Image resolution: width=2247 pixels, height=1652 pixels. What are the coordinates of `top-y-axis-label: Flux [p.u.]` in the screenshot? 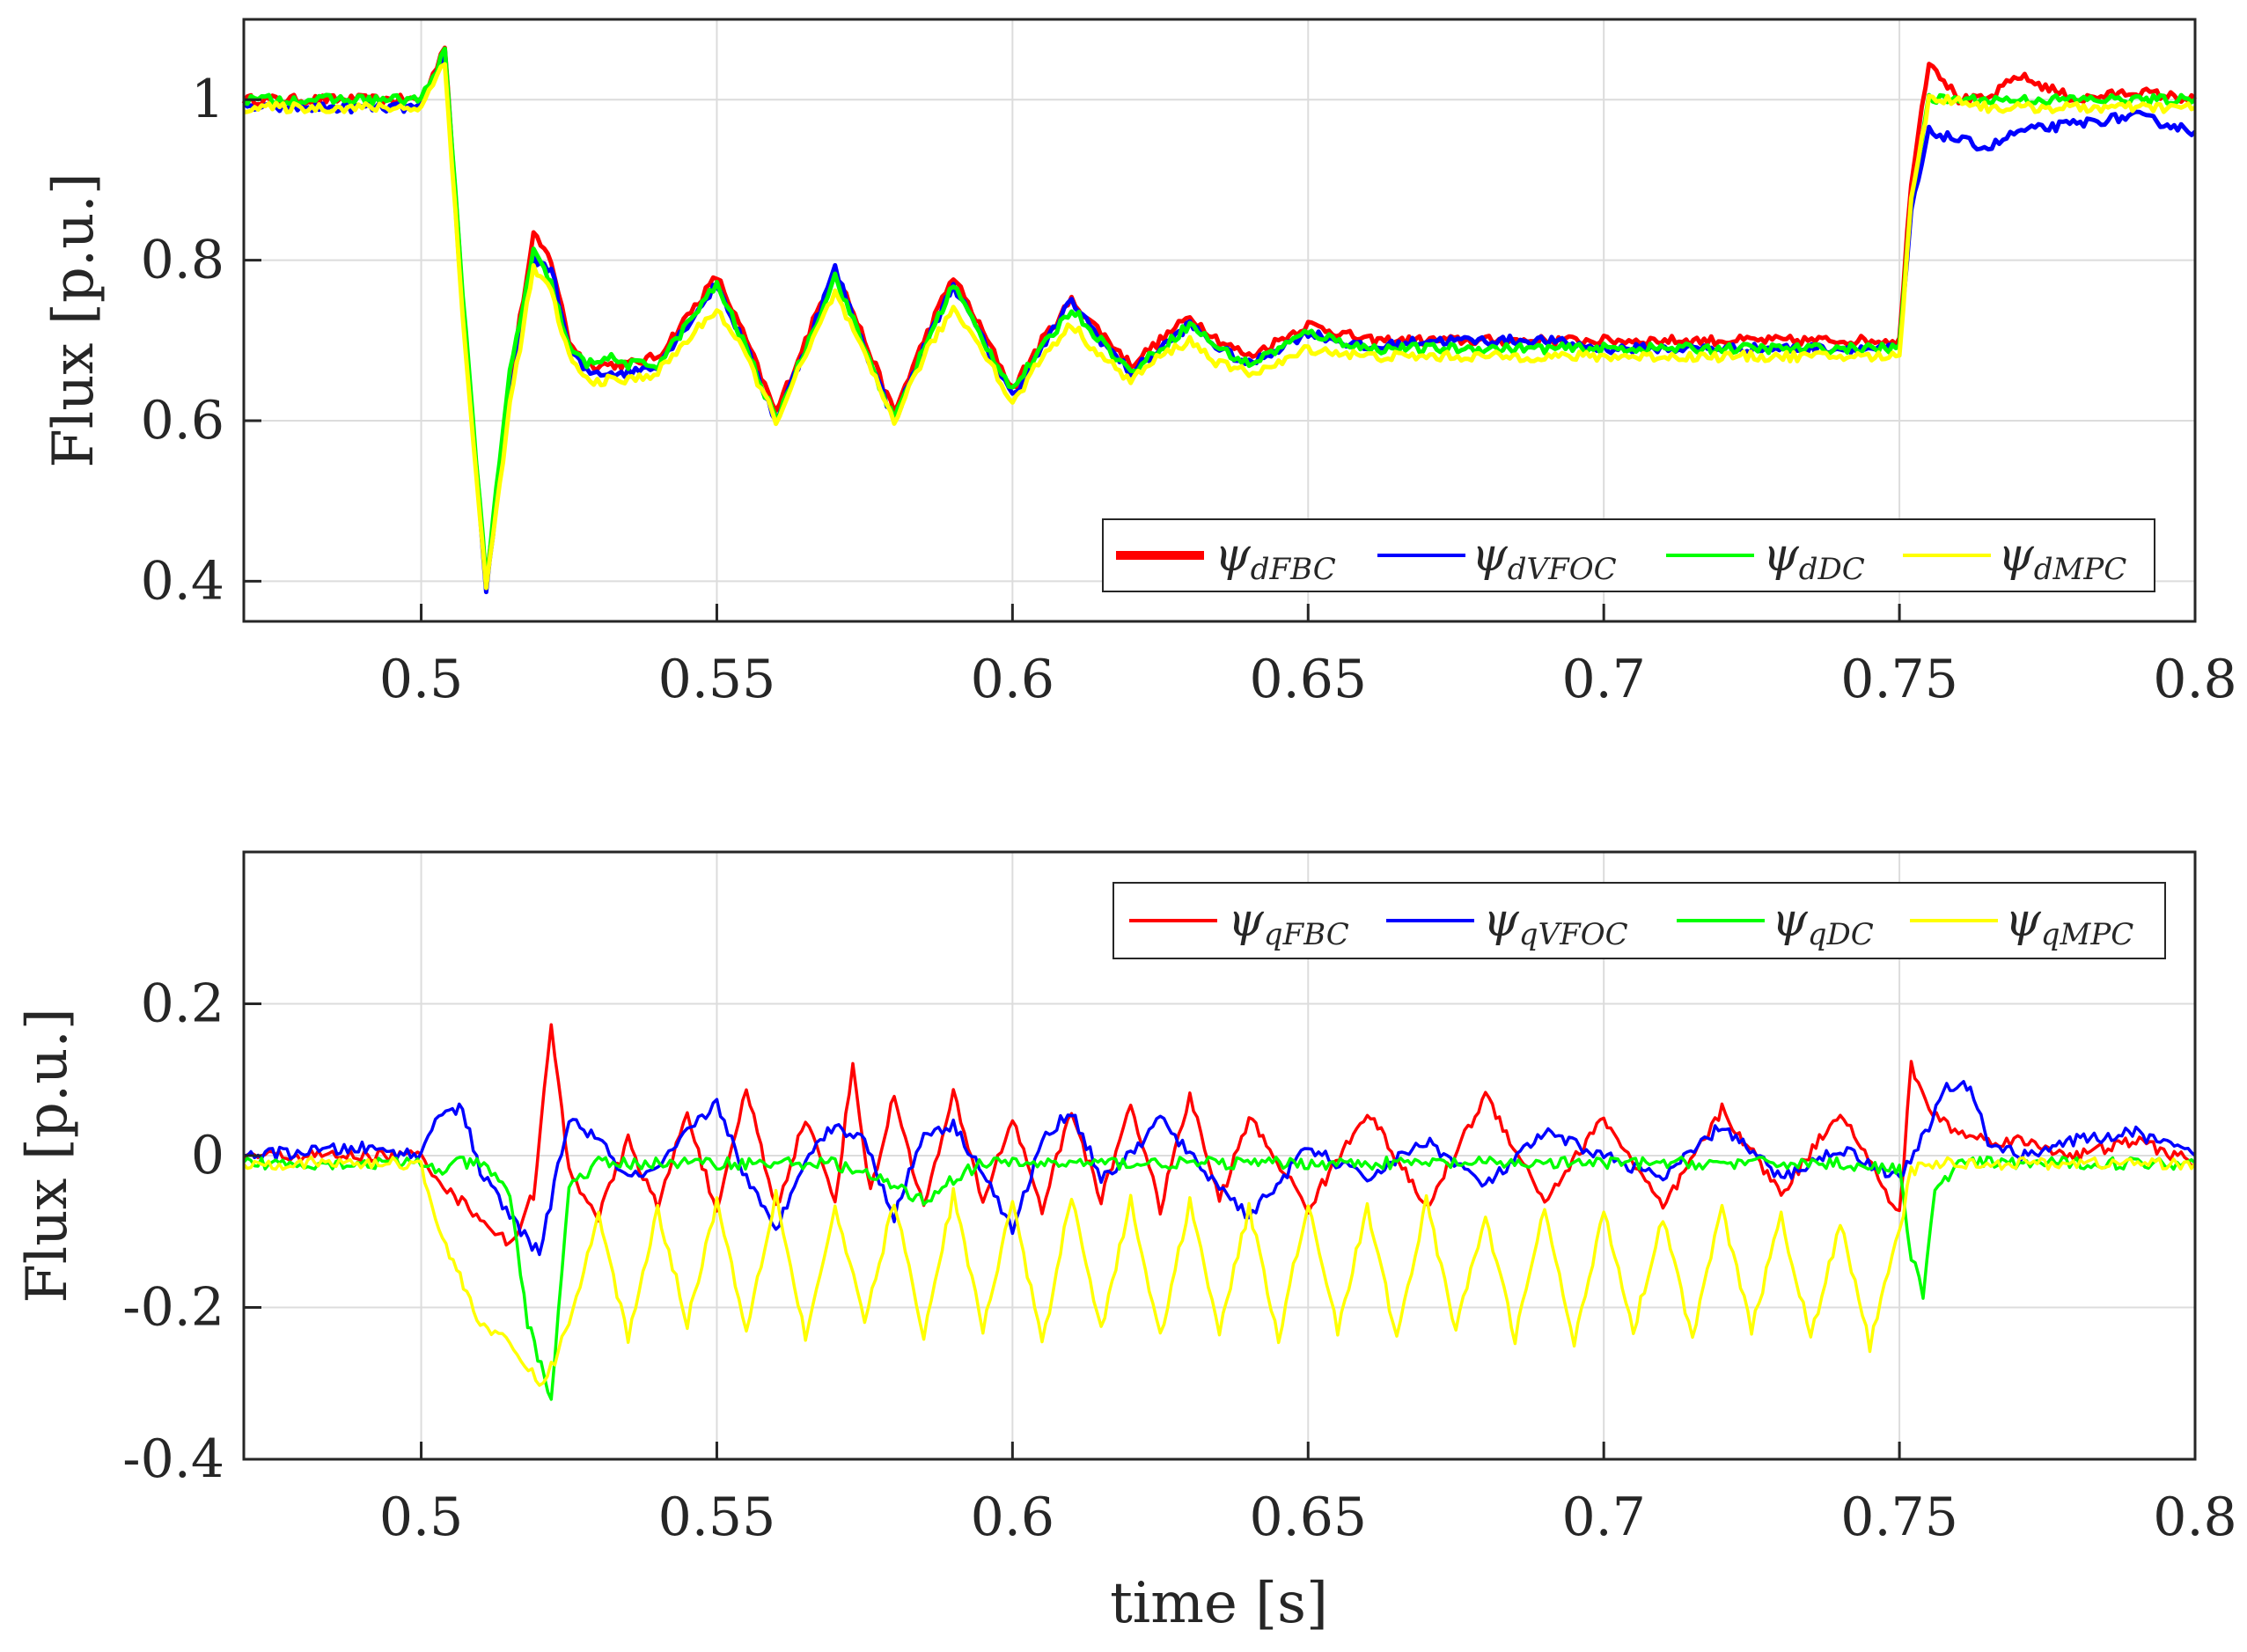 It's located at (73, 320).